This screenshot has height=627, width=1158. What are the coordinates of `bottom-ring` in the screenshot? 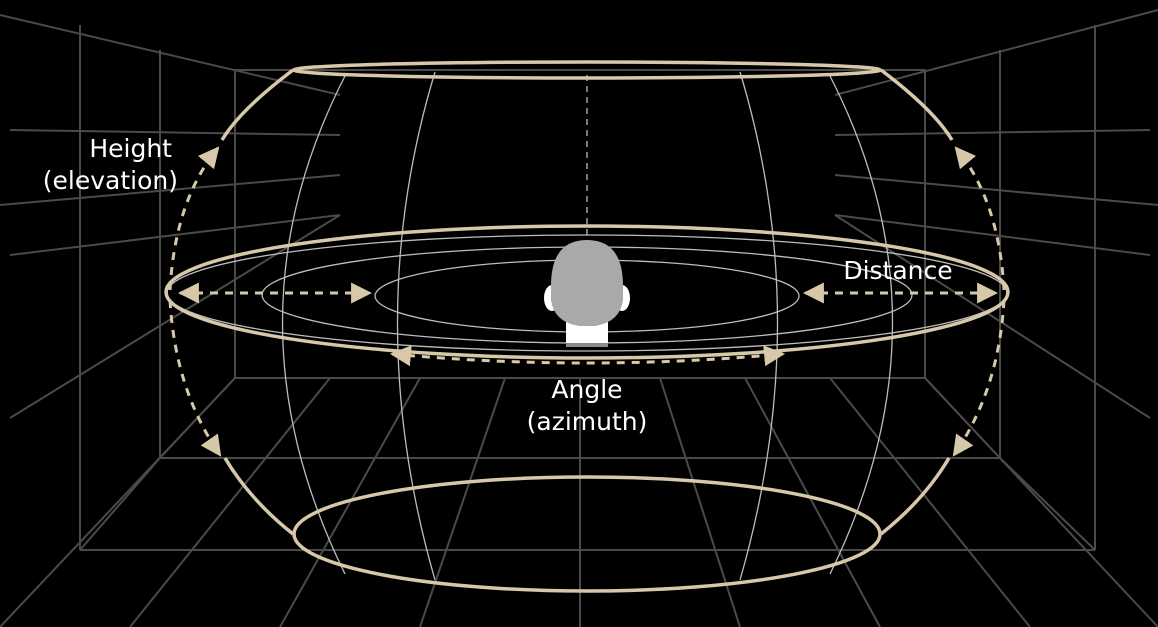 It's located at (587, 534).